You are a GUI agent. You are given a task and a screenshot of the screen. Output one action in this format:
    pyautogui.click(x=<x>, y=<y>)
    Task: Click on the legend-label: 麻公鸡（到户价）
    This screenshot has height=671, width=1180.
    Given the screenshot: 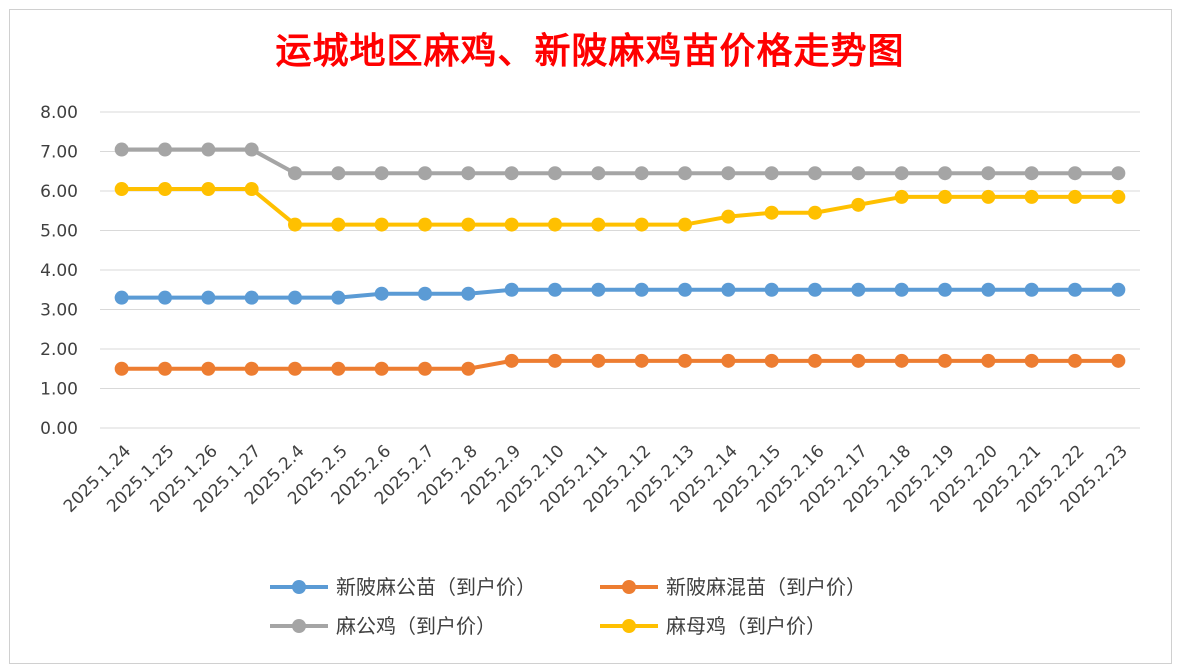 What is the action you would take?
    pyautogui.click(x=416, y=626)
    